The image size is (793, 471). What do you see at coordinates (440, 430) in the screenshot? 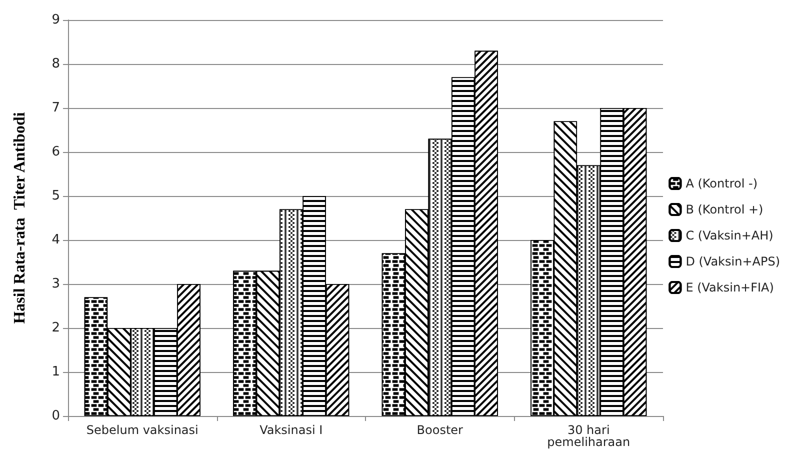
I see `x-tick-label: Booster` at bounding box center [440, 430].